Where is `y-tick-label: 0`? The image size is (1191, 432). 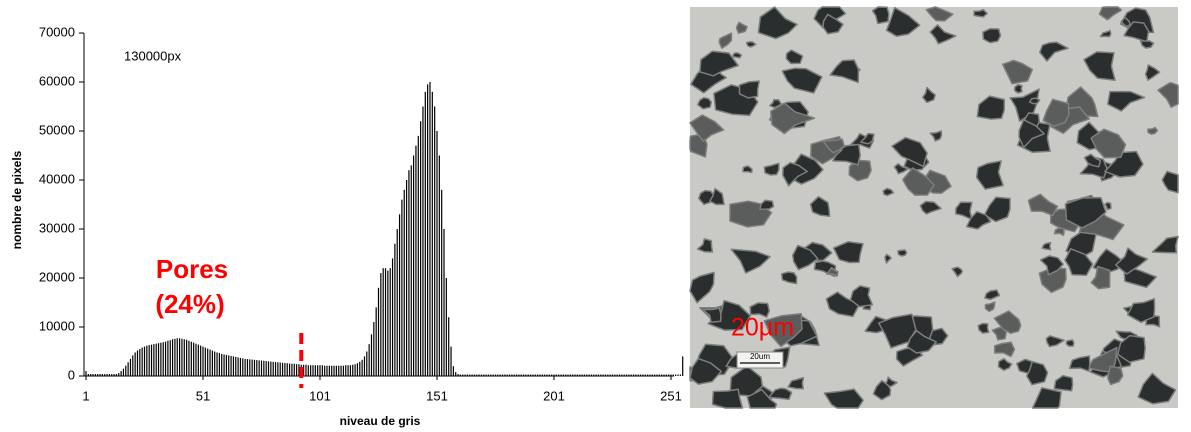 y-tick-label: 0 is located at coordinates (71, 374).